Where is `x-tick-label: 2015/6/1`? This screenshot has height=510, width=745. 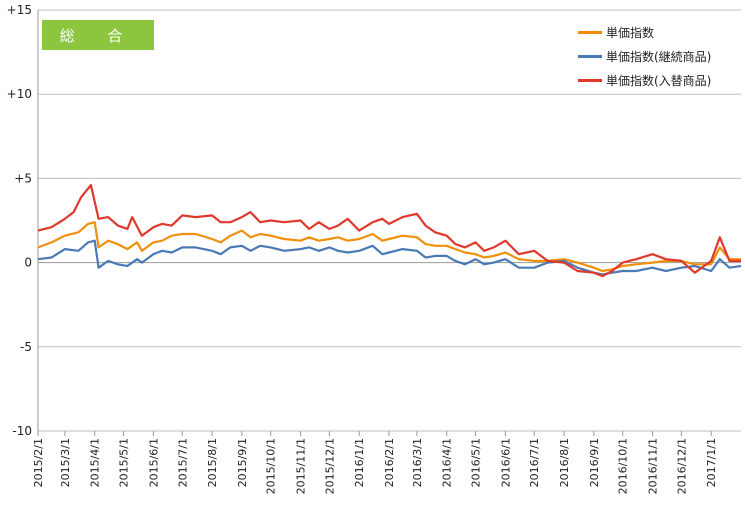 x-tick-label: 2015/6/1 is located at coordinates (153, 462).